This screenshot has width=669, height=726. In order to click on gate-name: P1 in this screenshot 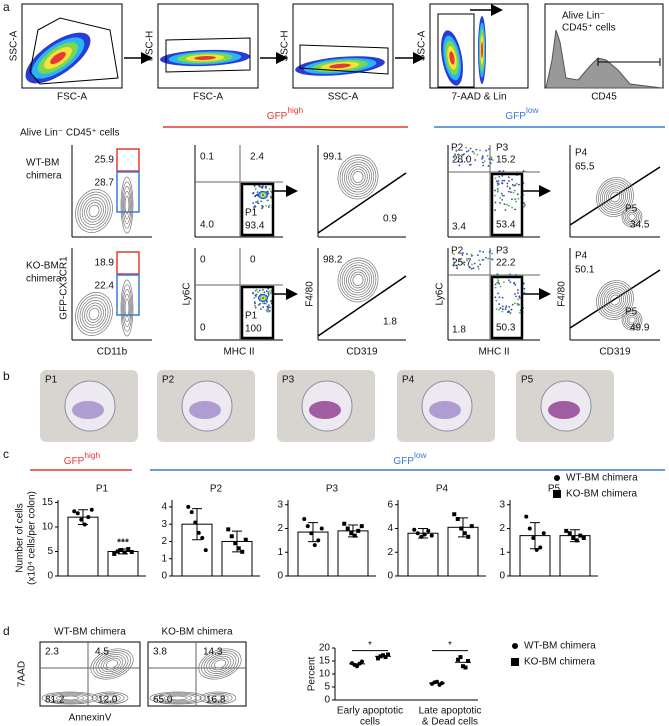, I will do `click(251, 213)`.